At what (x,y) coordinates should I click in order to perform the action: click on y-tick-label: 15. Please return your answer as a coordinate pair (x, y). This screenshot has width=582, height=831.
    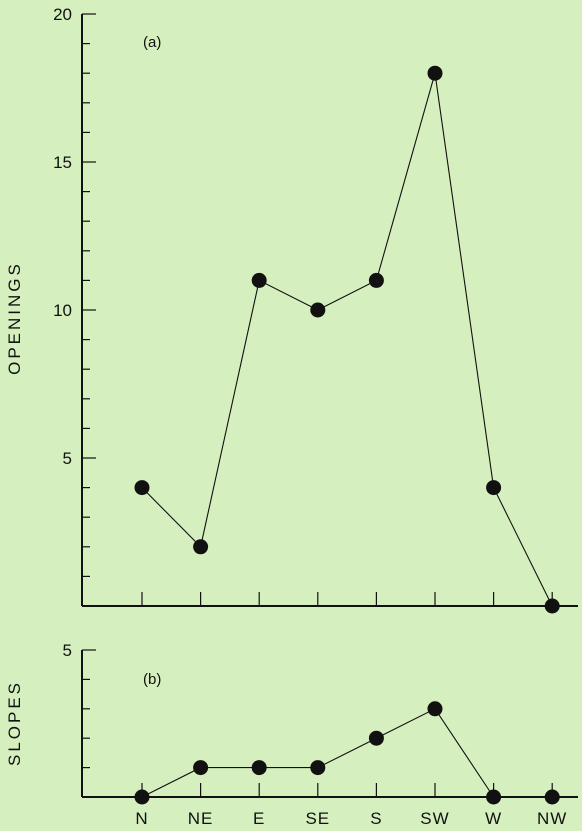
    Looking at the image, I should click on (62, 162).